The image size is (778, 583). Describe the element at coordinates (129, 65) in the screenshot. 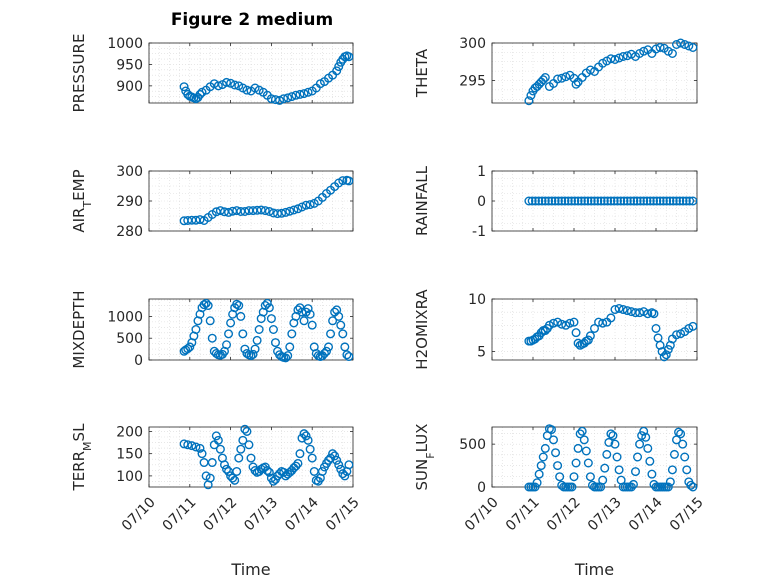

I see `y-tick-label: 950` at that location.